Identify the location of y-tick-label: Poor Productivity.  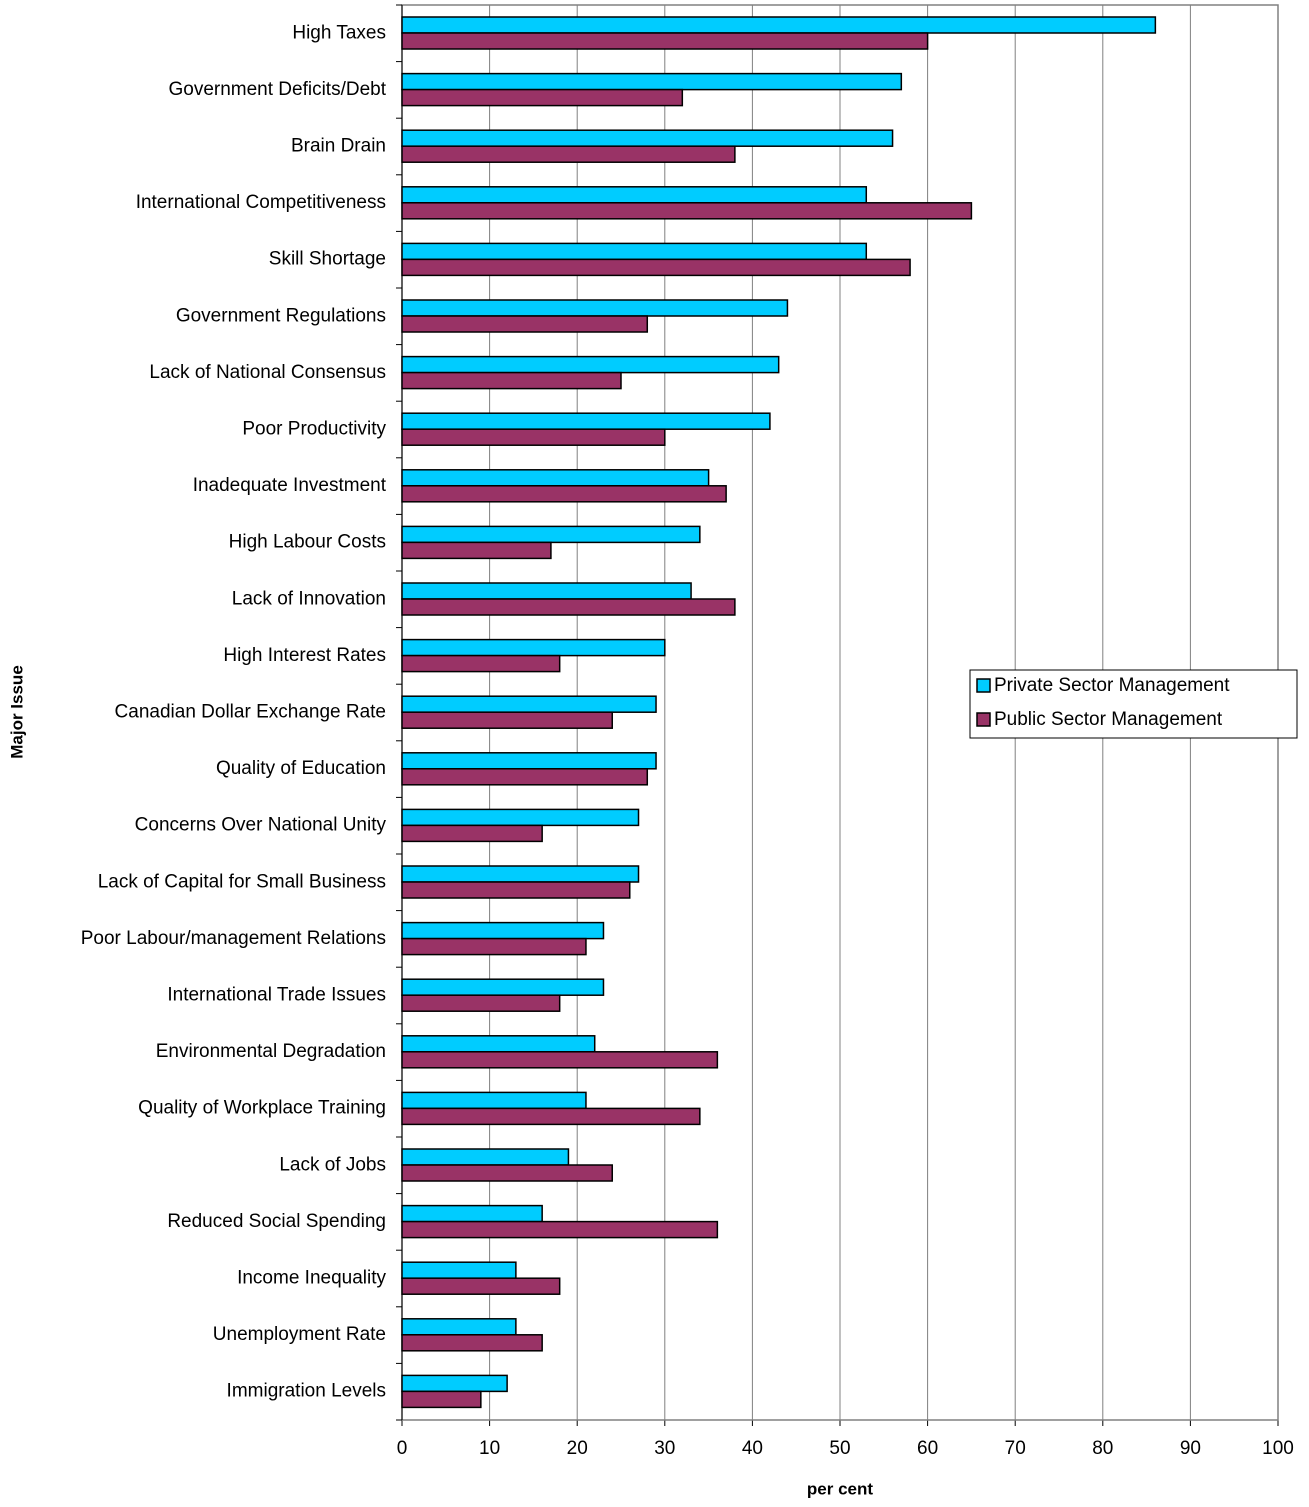
(314, 429).